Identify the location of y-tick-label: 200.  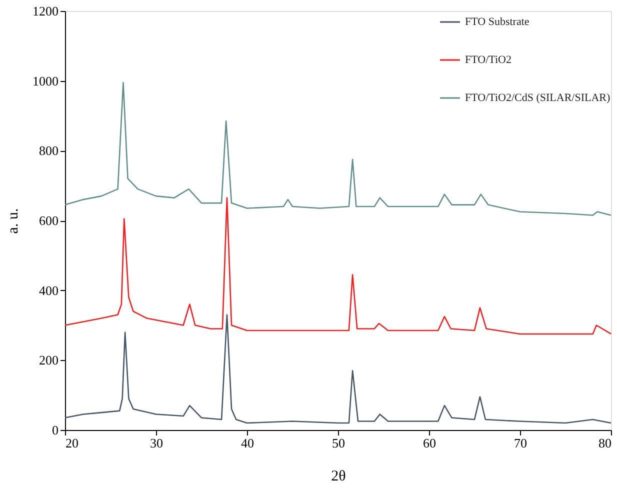
(48, 360).